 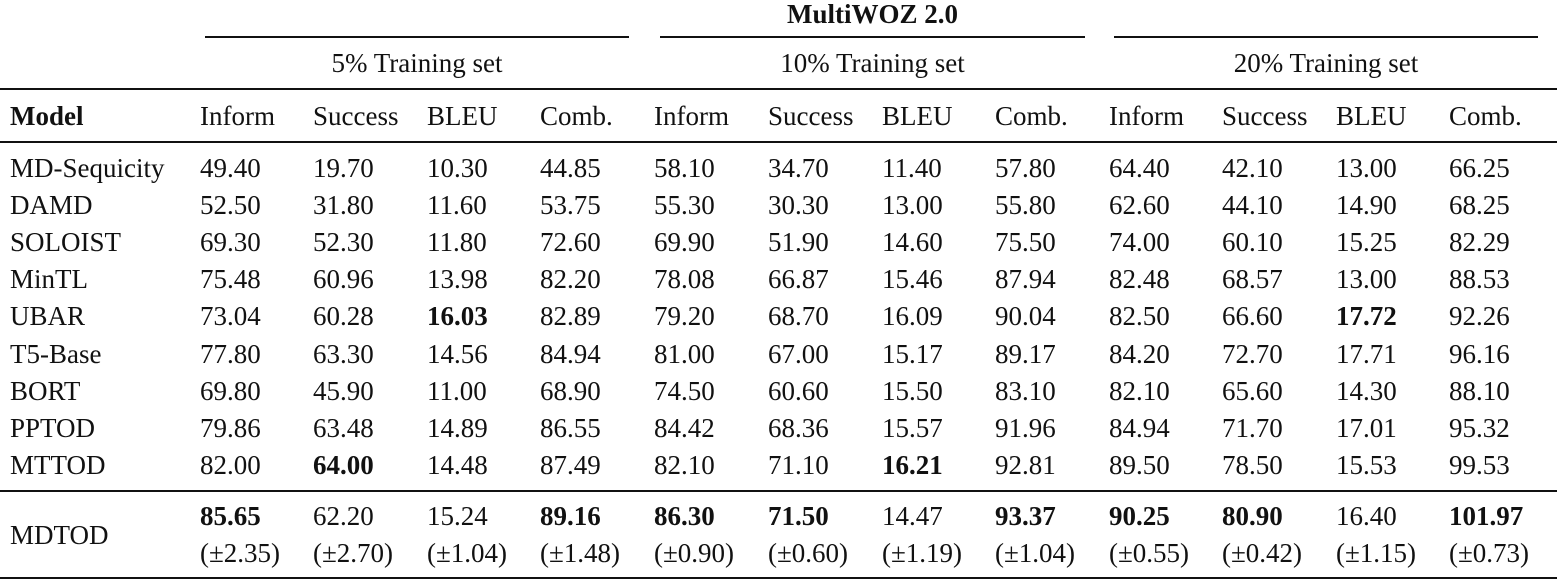 I want to click on model-name: PPTOD, so click(x=53, y=427).